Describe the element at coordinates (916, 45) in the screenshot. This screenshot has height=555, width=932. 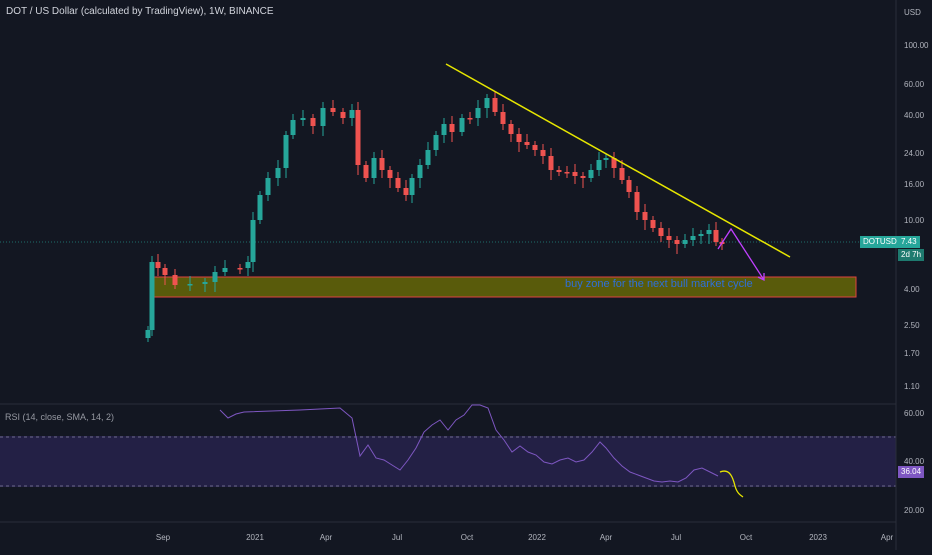
I see `price-tick: 100.00` at that location.